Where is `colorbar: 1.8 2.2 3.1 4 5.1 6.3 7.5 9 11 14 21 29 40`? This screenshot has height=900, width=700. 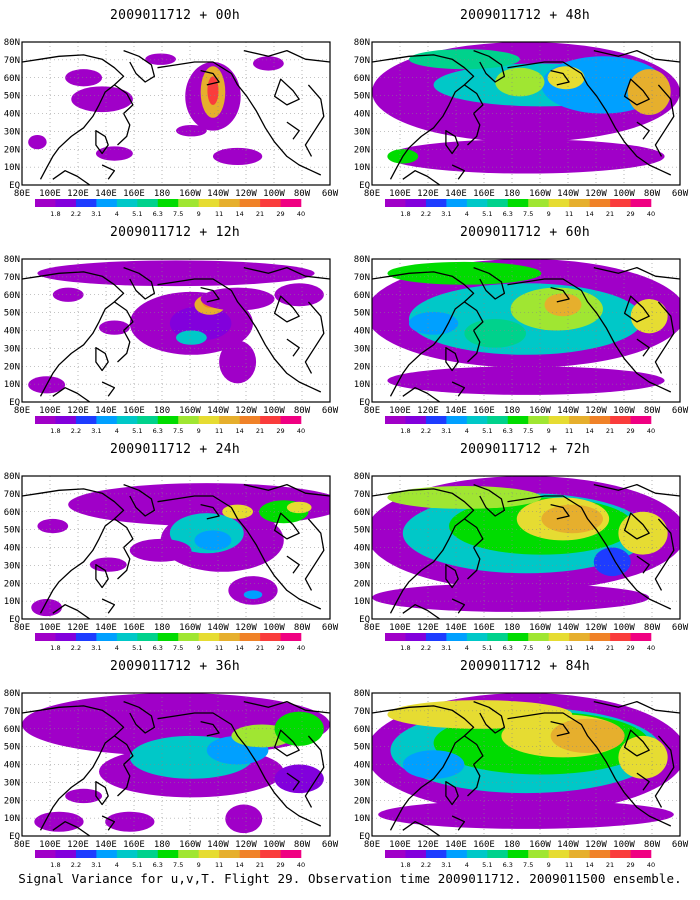 colorbar: 1.8 2.2 3.1 4 5.1 6.3 7.5 9 11 14 21 29 40 is located at coordinates (520, 859).